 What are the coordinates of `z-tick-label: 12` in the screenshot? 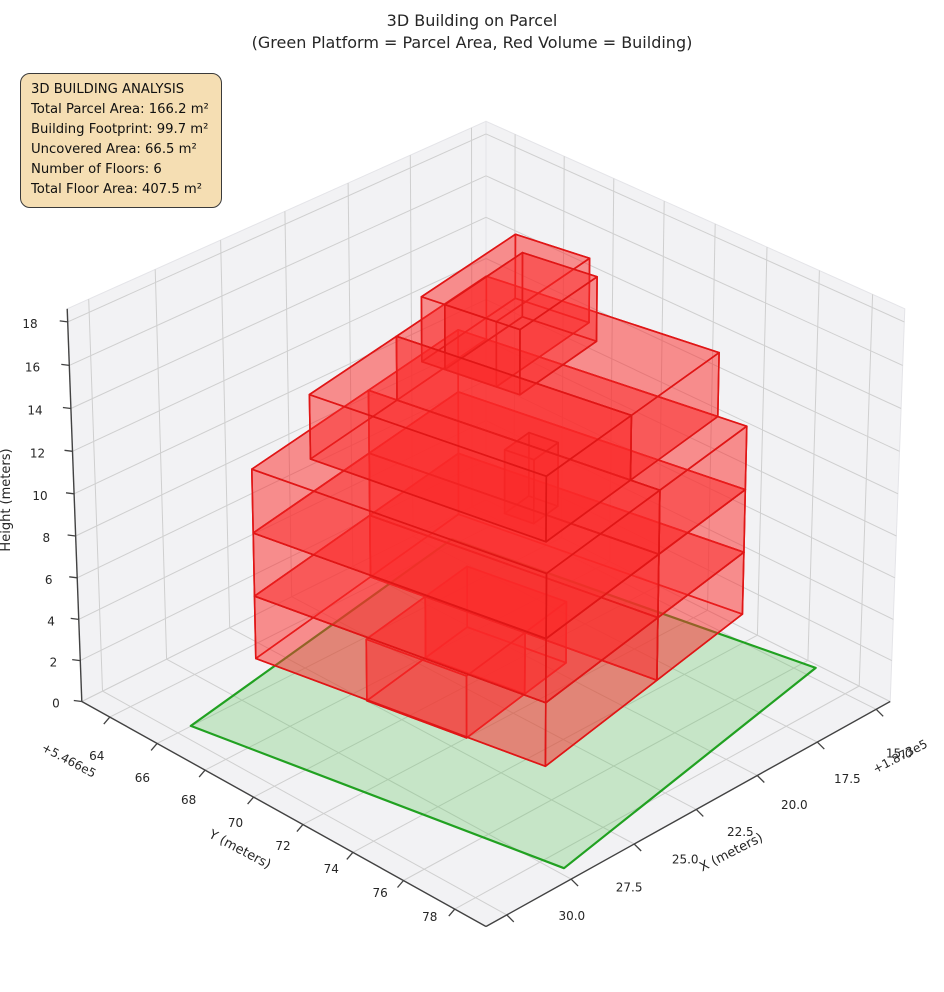 It's located at (37, 453).